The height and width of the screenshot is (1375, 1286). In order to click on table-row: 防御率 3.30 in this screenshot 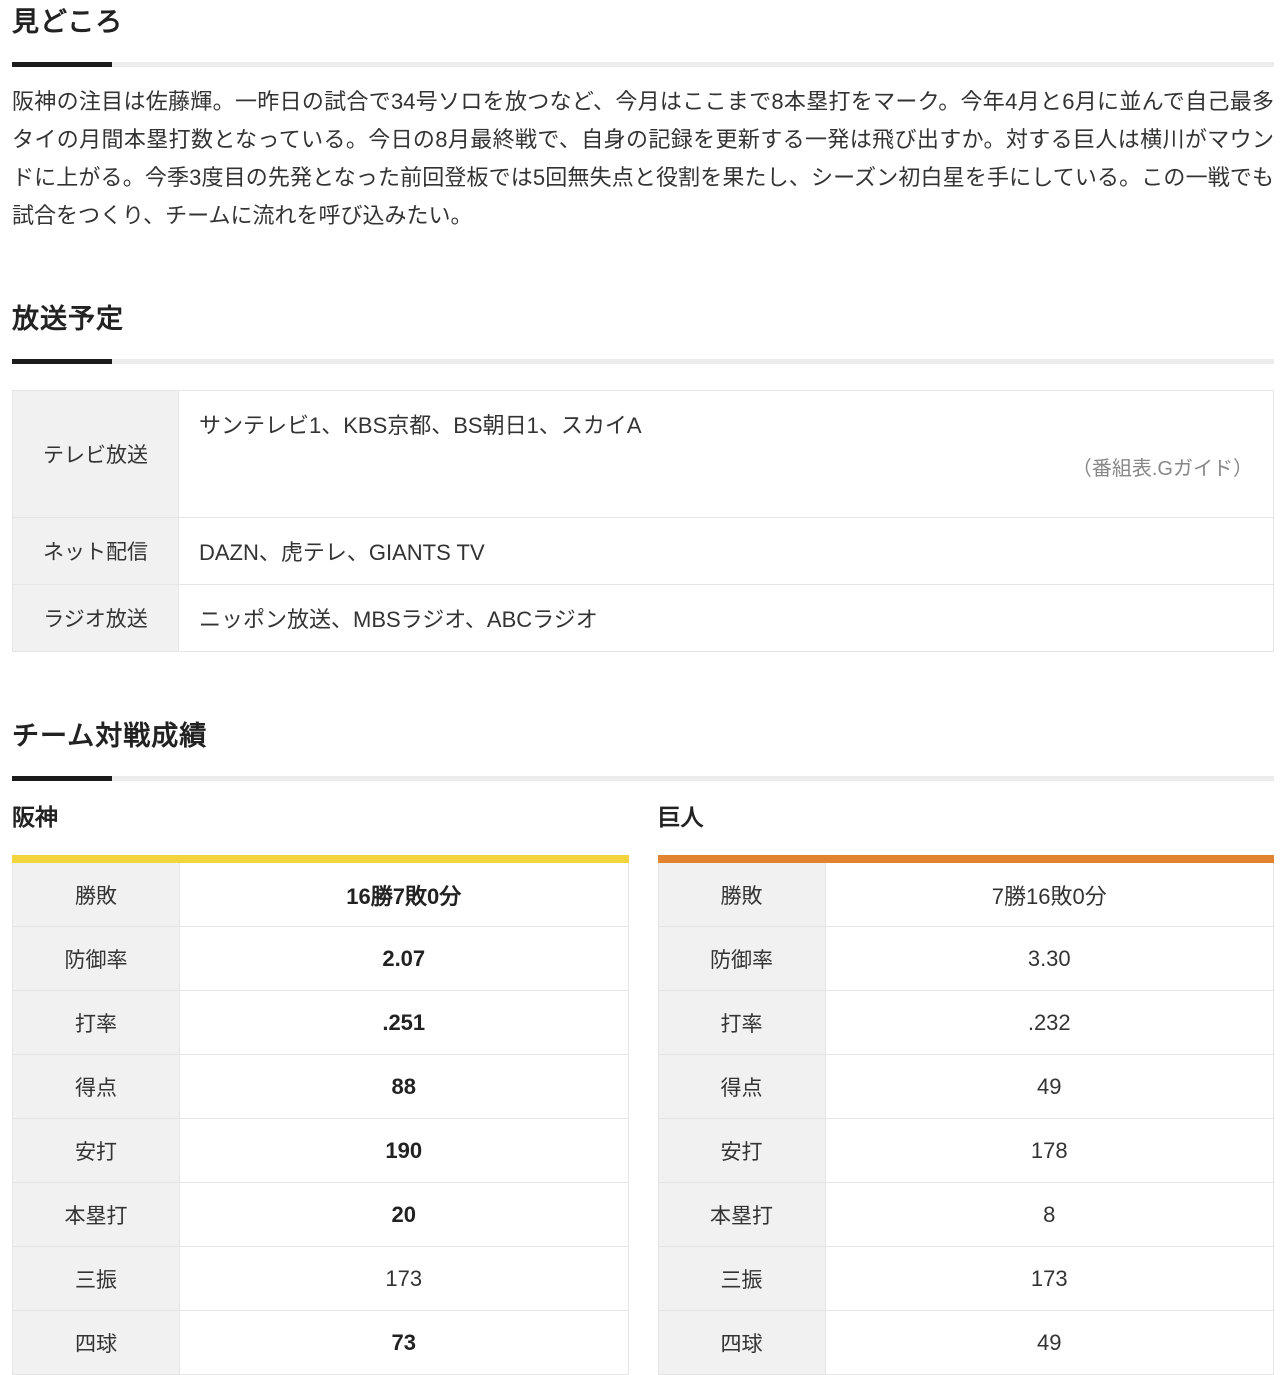, I will do `click(965, 958)`.